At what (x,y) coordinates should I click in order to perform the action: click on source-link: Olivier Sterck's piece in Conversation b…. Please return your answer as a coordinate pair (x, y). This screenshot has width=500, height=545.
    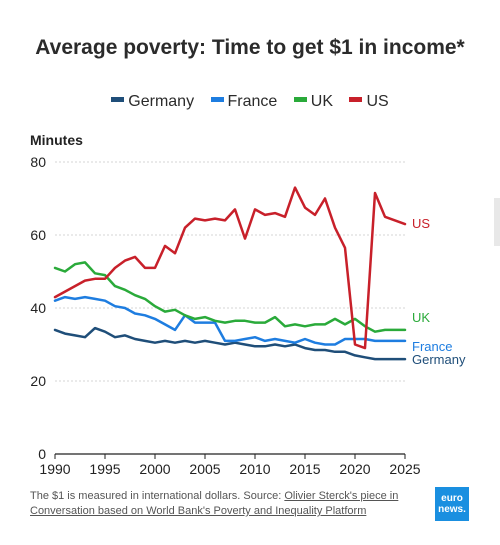
    Looking at the image, I should click on (214, 503).